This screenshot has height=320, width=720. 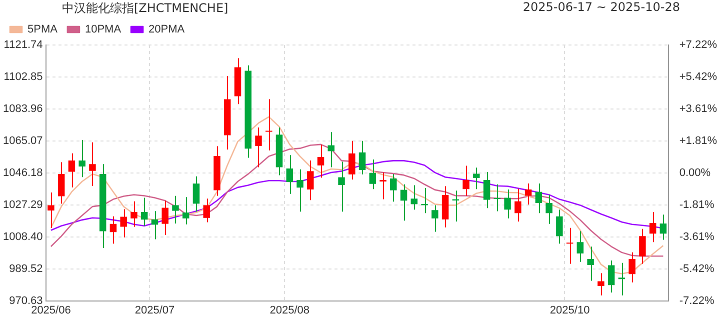 I want to click on y-tick-label: 1083.96, so click(x=22, y=108).